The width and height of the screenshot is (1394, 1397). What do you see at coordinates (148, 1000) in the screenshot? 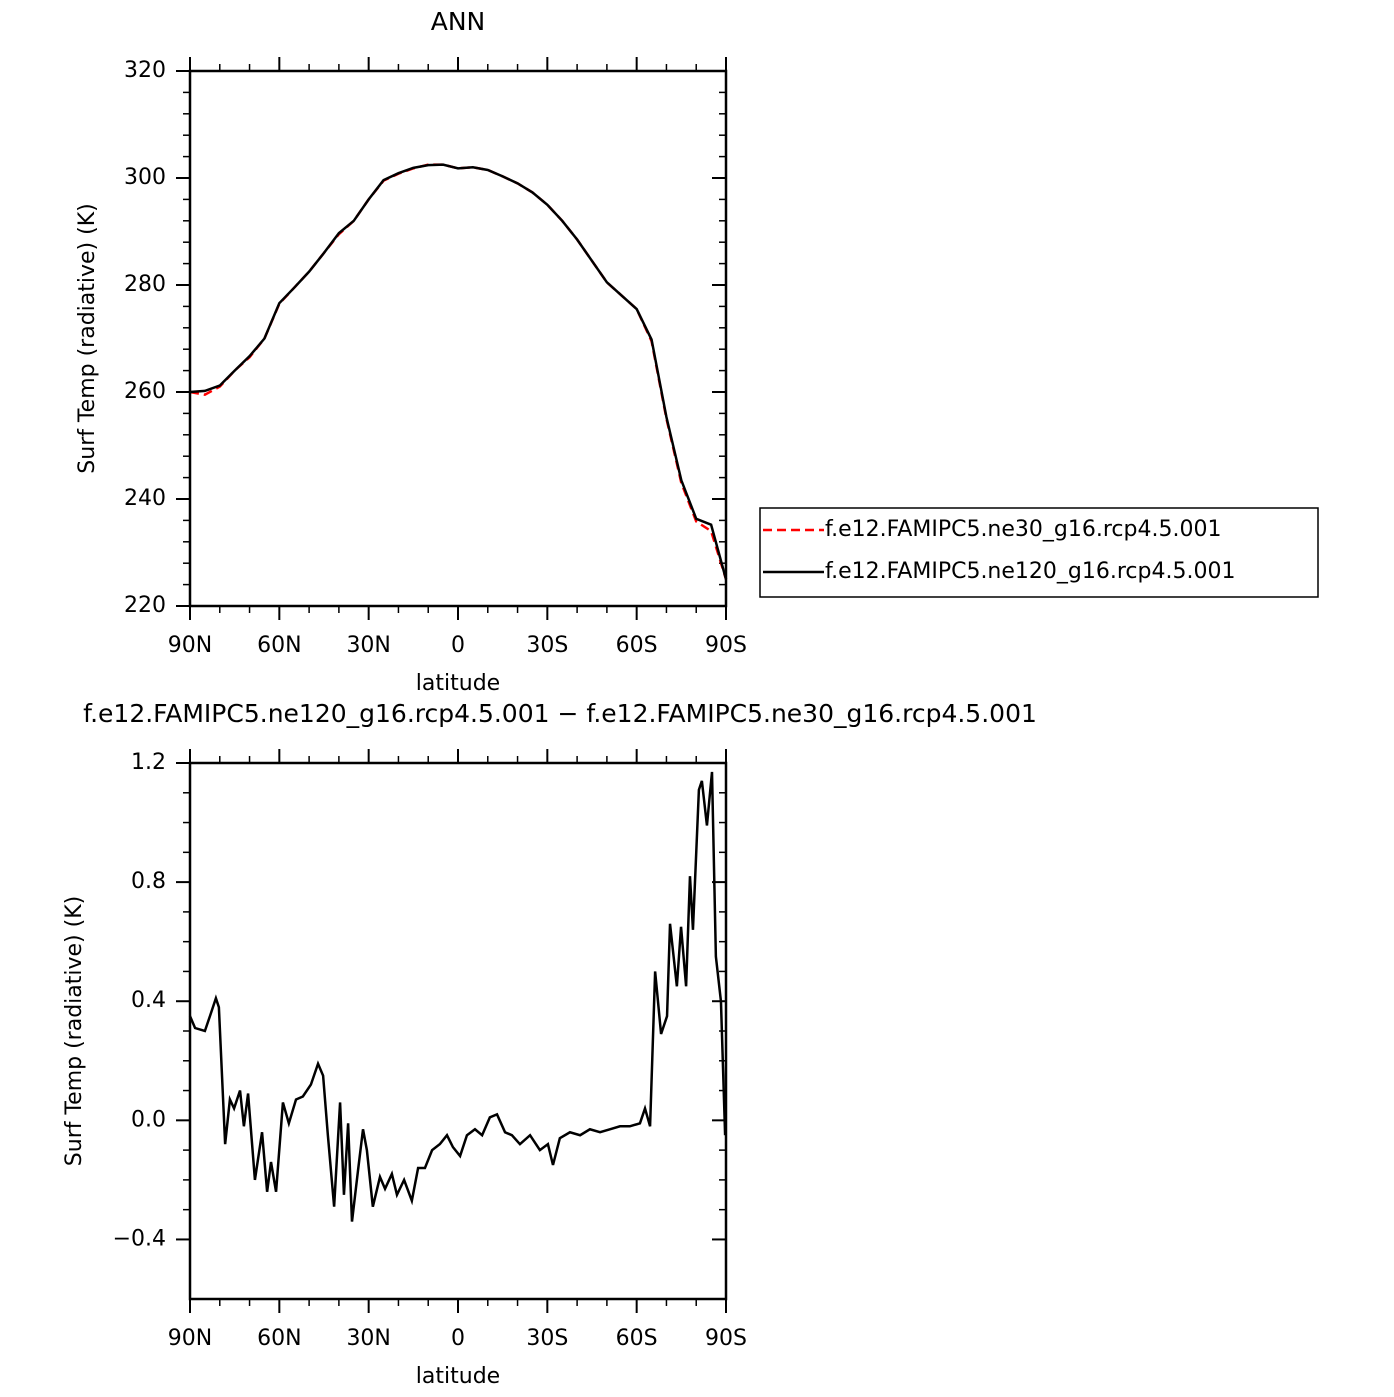
I see `y-tick-label: 0.4` at bounding box center [148, 1000].